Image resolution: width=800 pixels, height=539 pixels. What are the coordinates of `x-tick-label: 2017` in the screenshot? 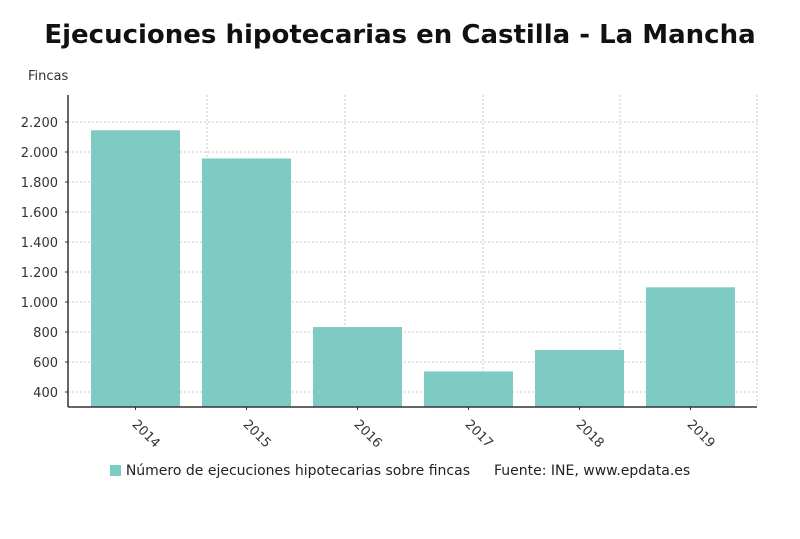 It's located at (479, 434).